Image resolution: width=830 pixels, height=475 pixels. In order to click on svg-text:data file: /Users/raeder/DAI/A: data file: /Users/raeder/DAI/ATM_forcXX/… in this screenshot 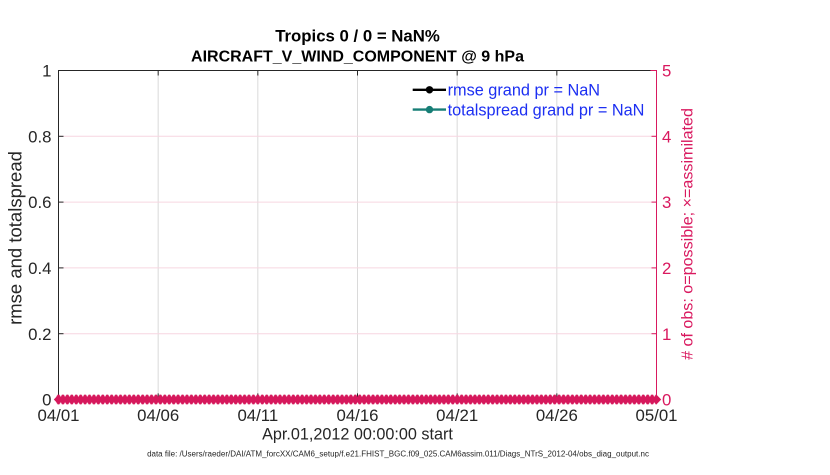, I will do `click(398, 454)`.